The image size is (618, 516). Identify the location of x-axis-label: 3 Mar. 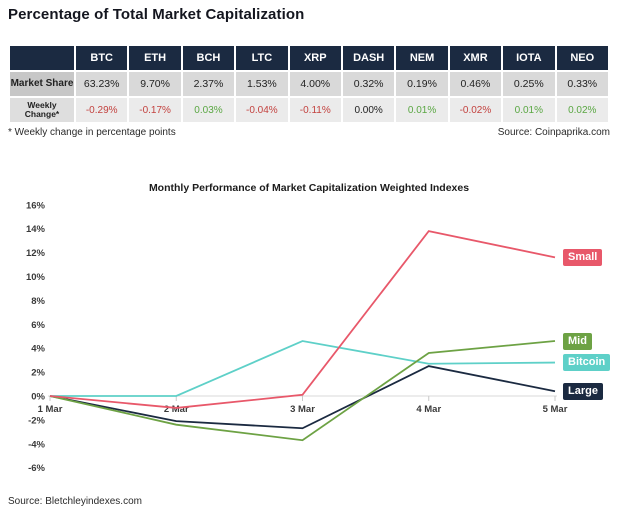
(302, 409).